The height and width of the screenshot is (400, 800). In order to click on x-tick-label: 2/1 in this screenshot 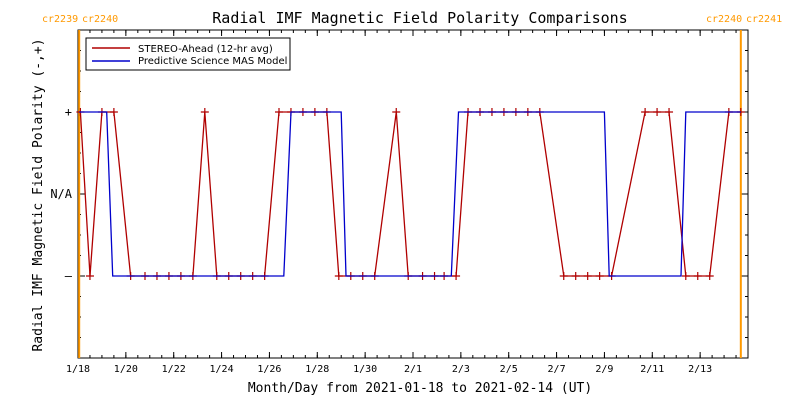, I will do `click(413, 369)`.